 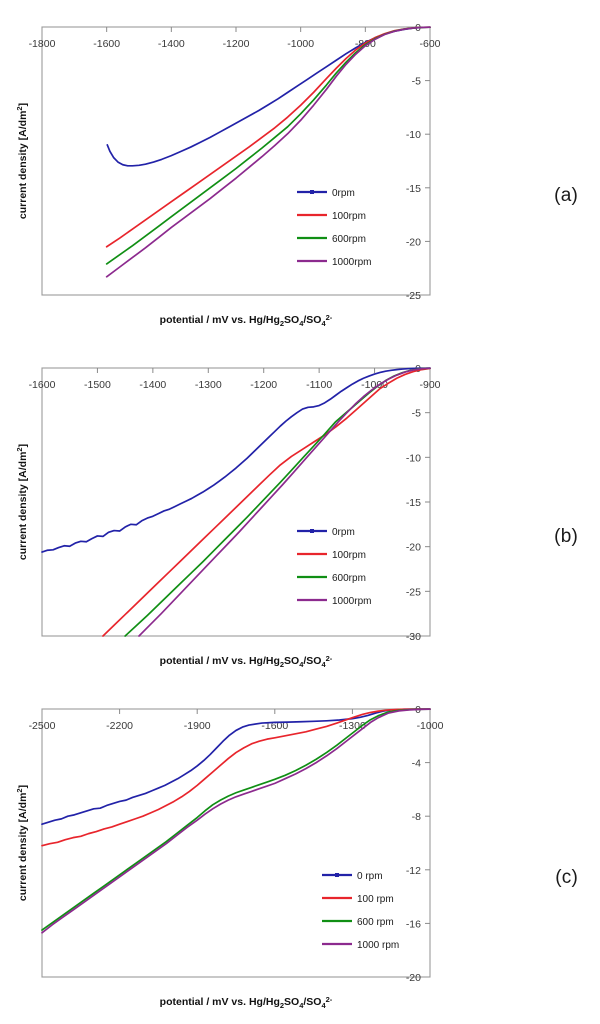 What do you see at coordinates (197, 726) in the screenshot?
I see `x-tick-label: -1900` at bounding box center [197, 726].